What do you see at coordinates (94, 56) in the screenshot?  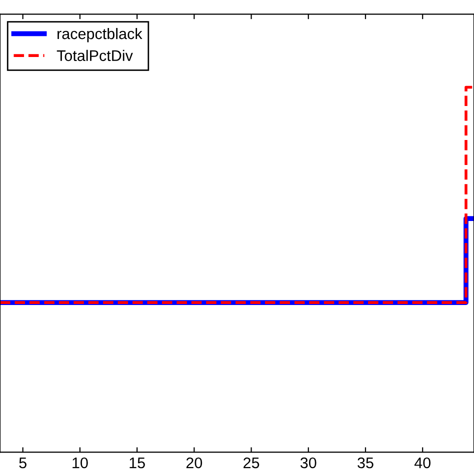 I see `legend-label: TotalPctDiv` at bounding box center [94, 56].